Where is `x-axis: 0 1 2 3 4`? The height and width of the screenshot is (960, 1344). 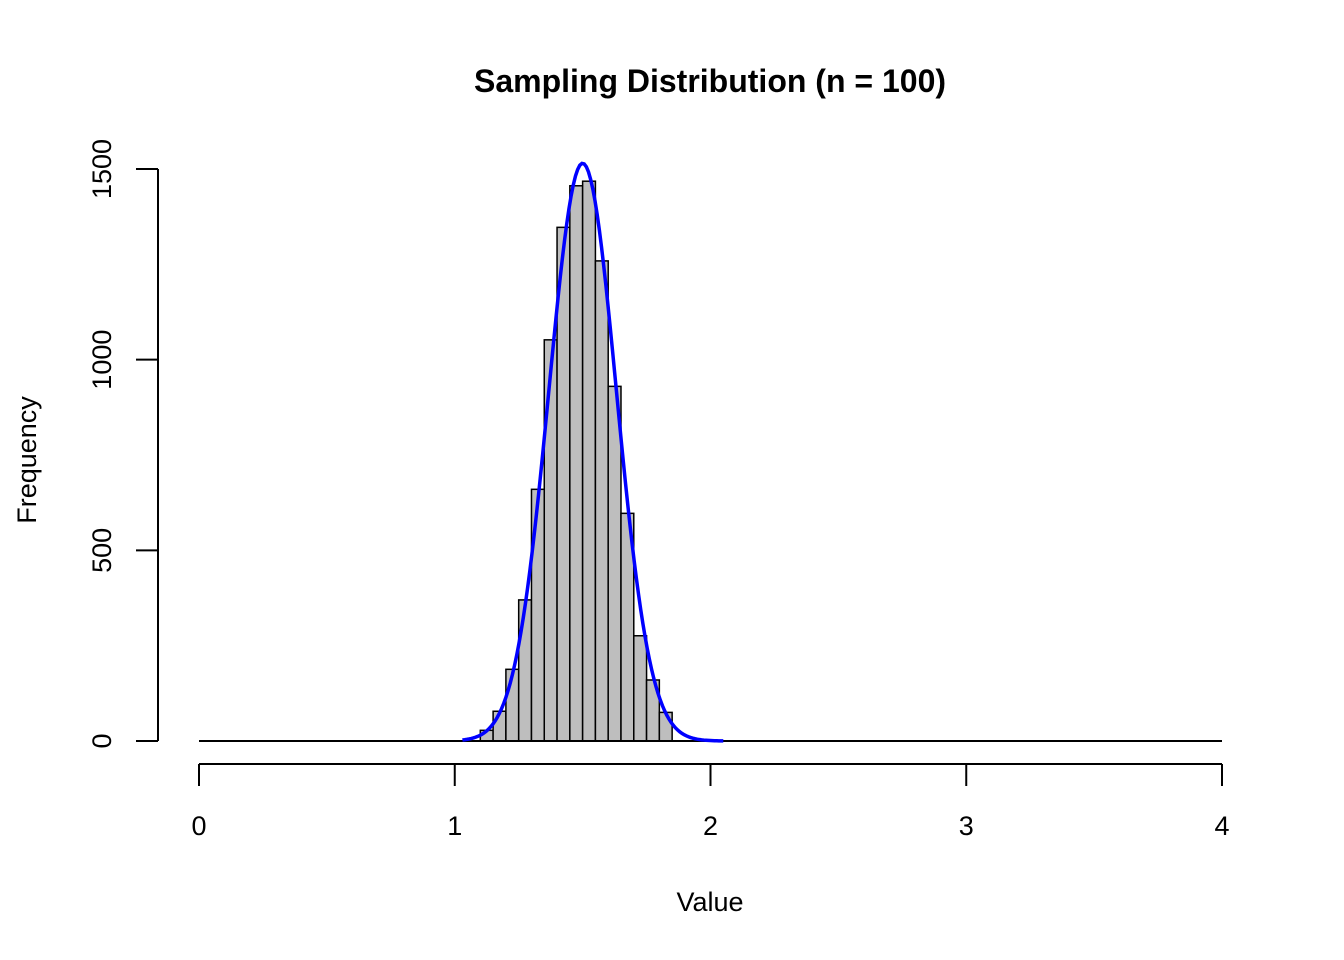
x-axis: 0 1 2 3 4 is located at coordinates (710, 802).